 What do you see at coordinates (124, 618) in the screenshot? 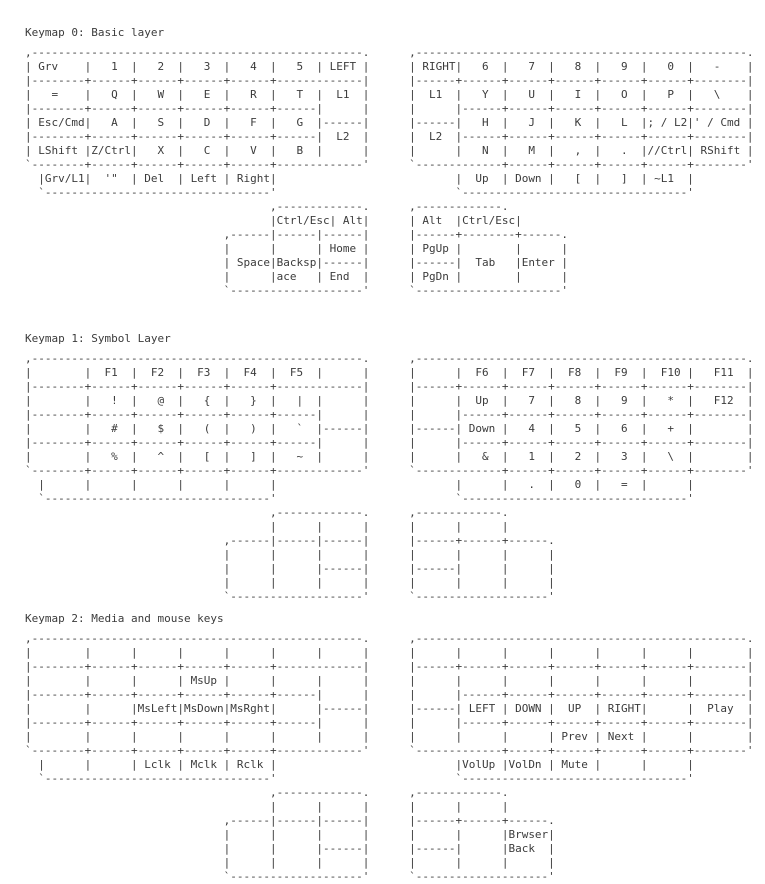
I see `keymap-2-title: Keymap 2: Media and mouse keys` at bounding box center [124, 618].